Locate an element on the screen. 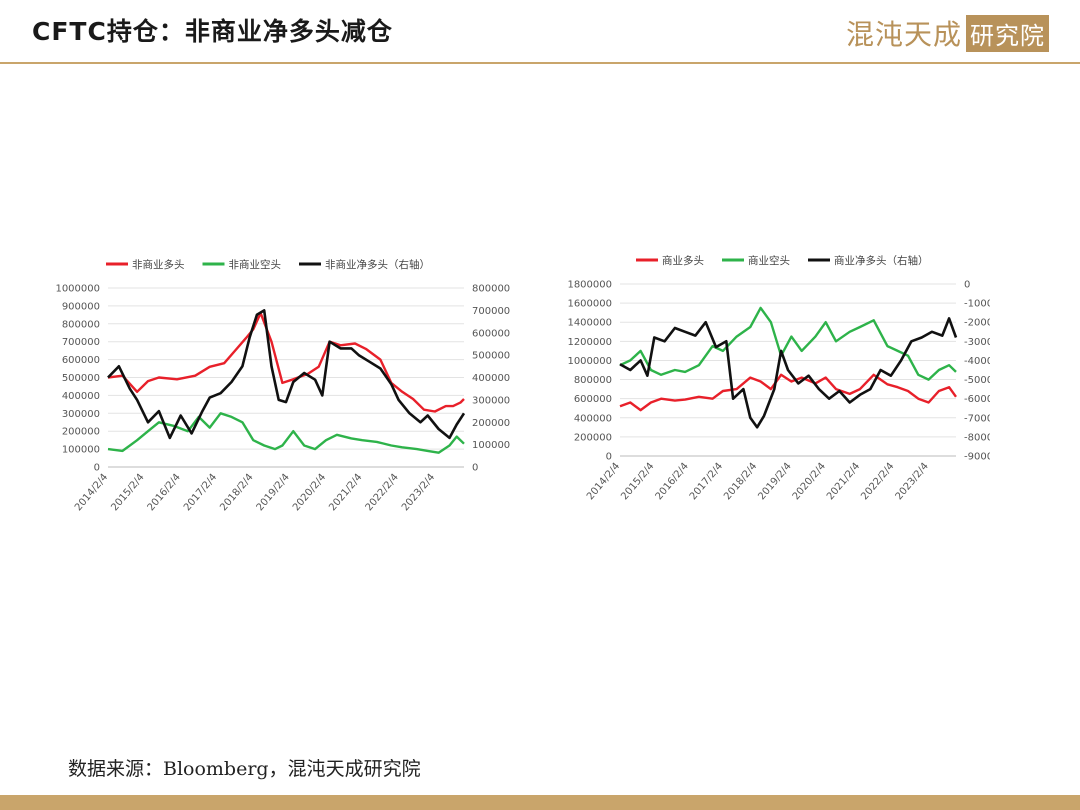  y-left-tick-label: 300000 is located at coordinates (81, 414).